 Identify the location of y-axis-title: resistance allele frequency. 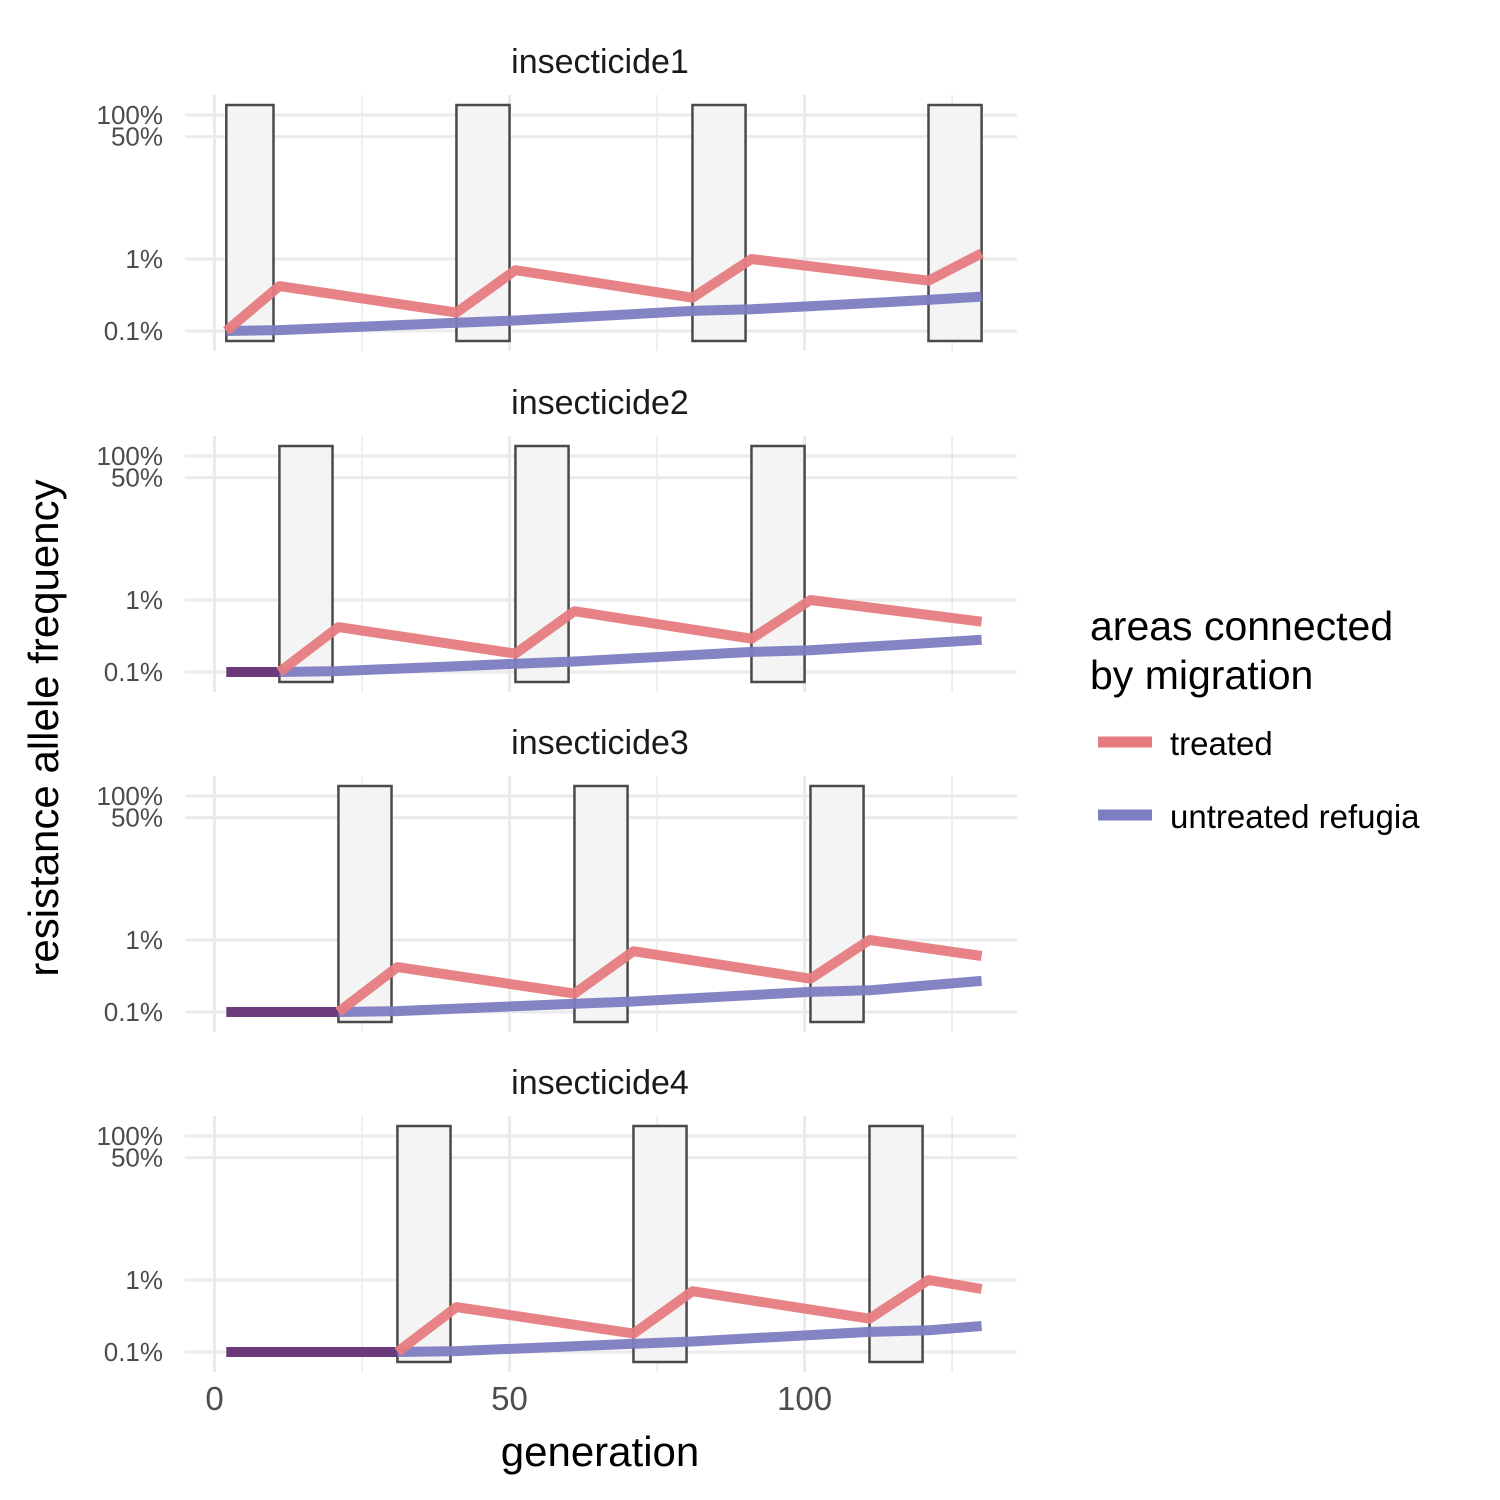
(43, 727).